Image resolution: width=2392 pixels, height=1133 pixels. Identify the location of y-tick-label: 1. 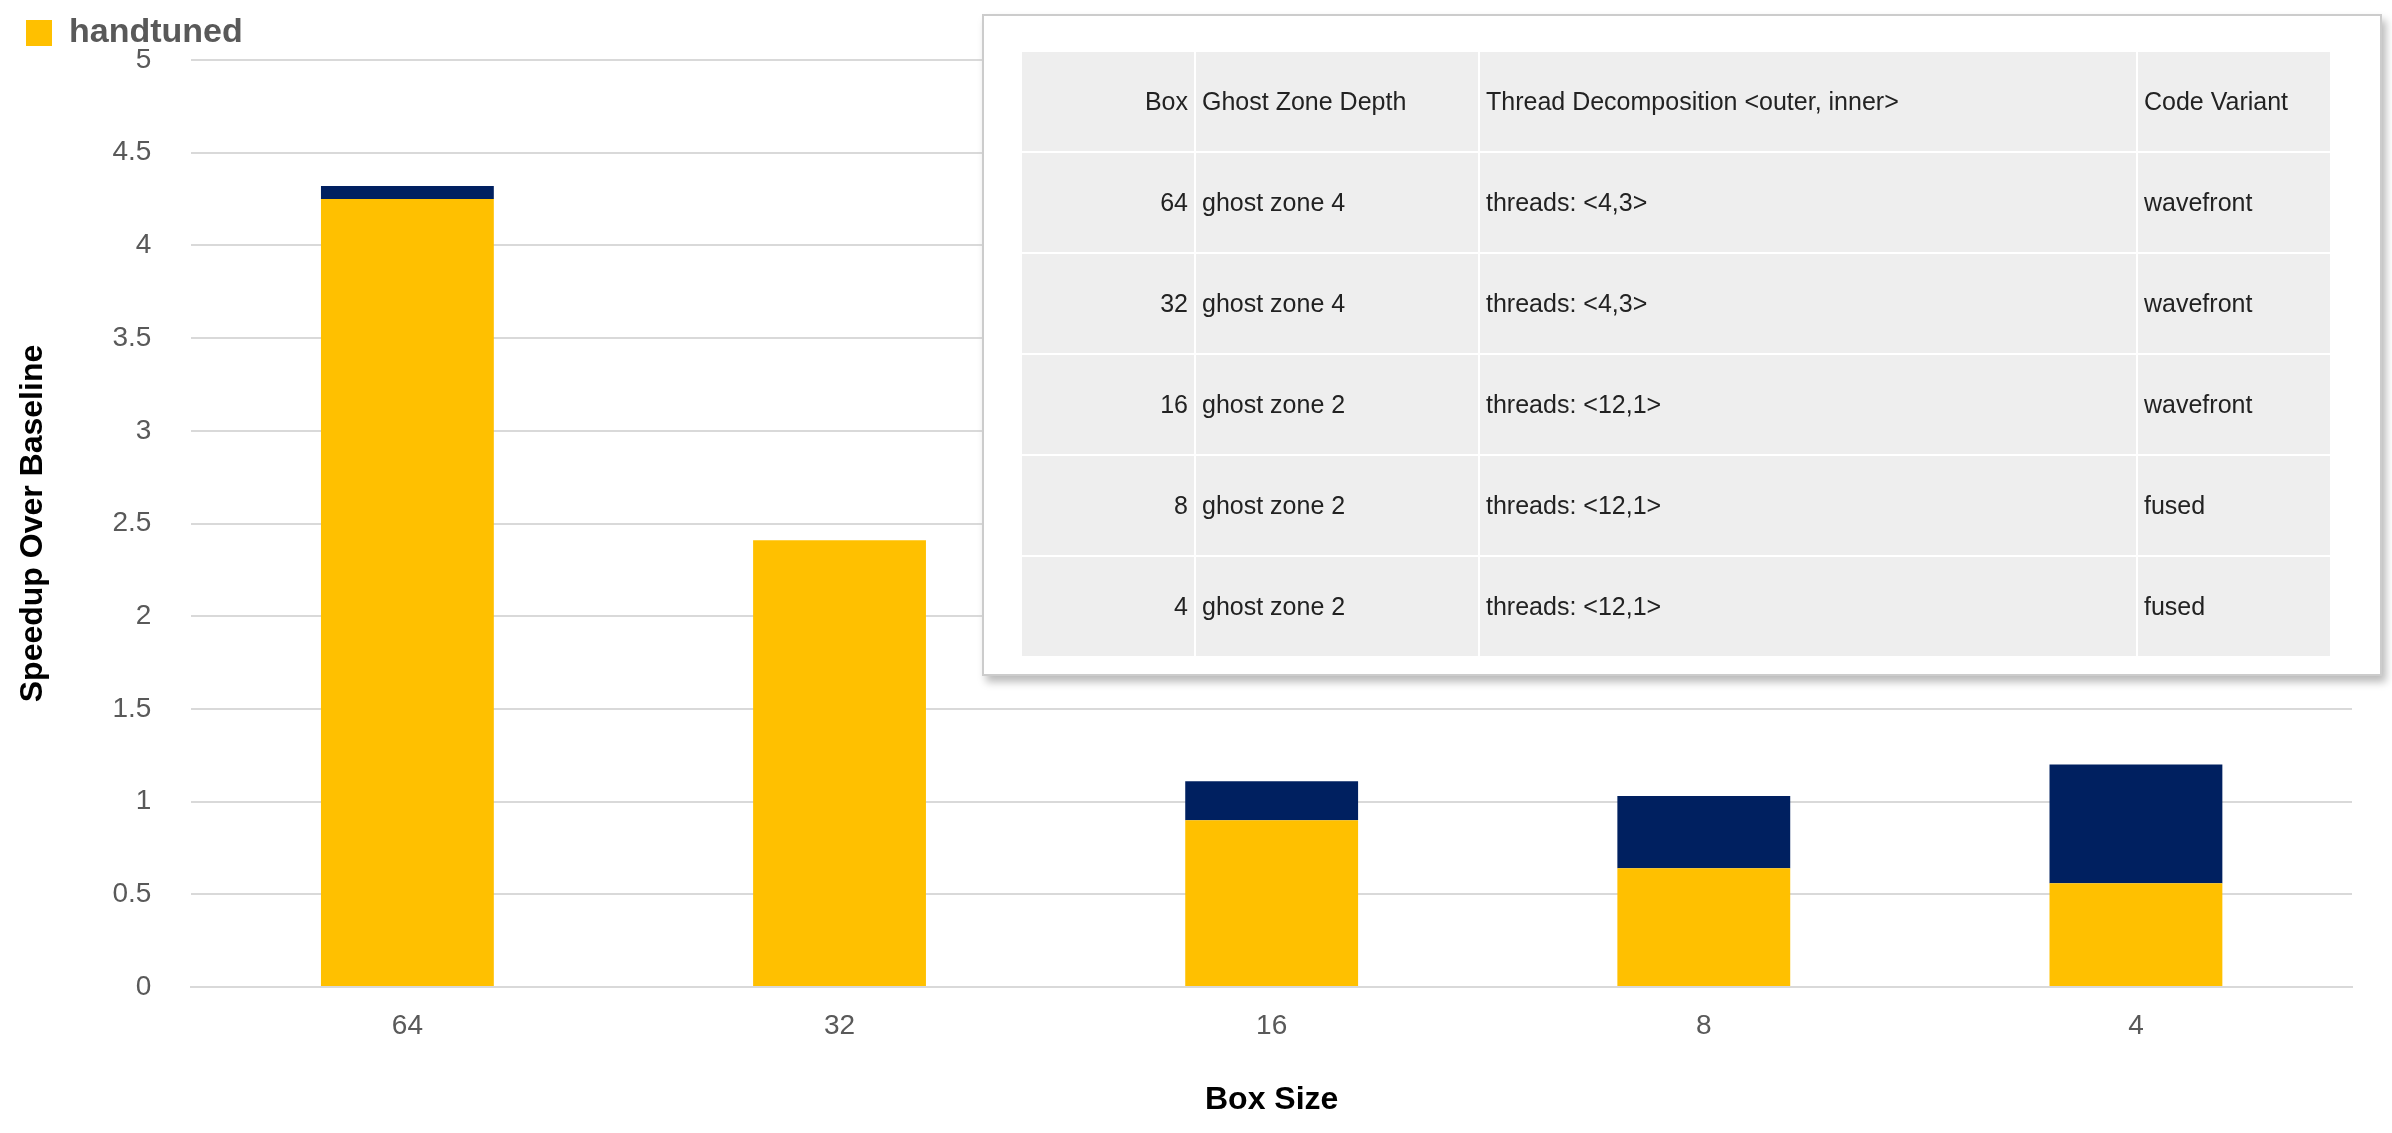
(143, 800).